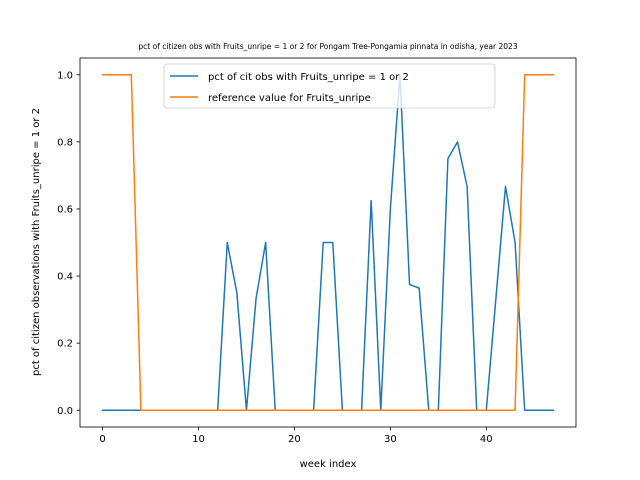  I want to click on x-tick-label: 0, so click(102, 439).